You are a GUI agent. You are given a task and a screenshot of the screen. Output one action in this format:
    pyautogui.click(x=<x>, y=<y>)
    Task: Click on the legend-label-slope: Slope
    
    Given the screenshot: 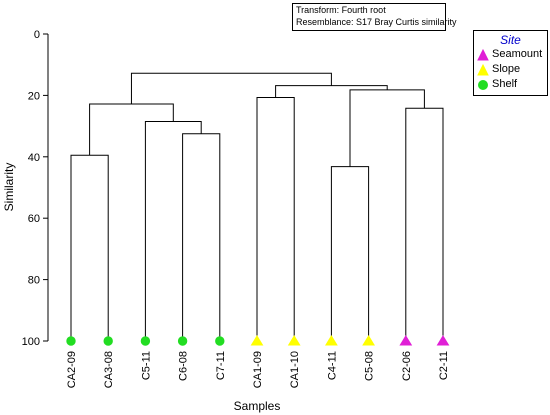 What is the action you would take?
    pyautogui.click(x=506, y=69)
    